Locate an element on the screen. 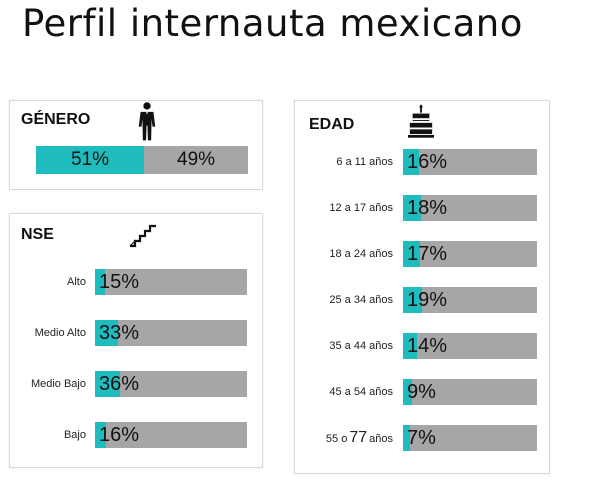 This screenshot has height=483, width=605. nse-row-label: Bajo is located at coordinates (74, 435).